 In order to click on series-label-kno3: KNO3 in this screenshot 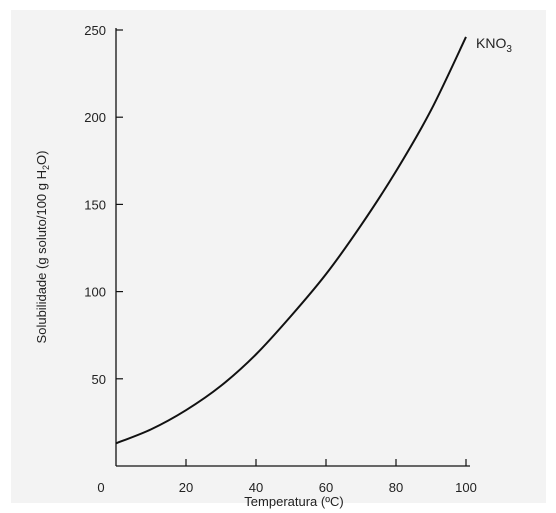, I will do `click(494, 45)`.